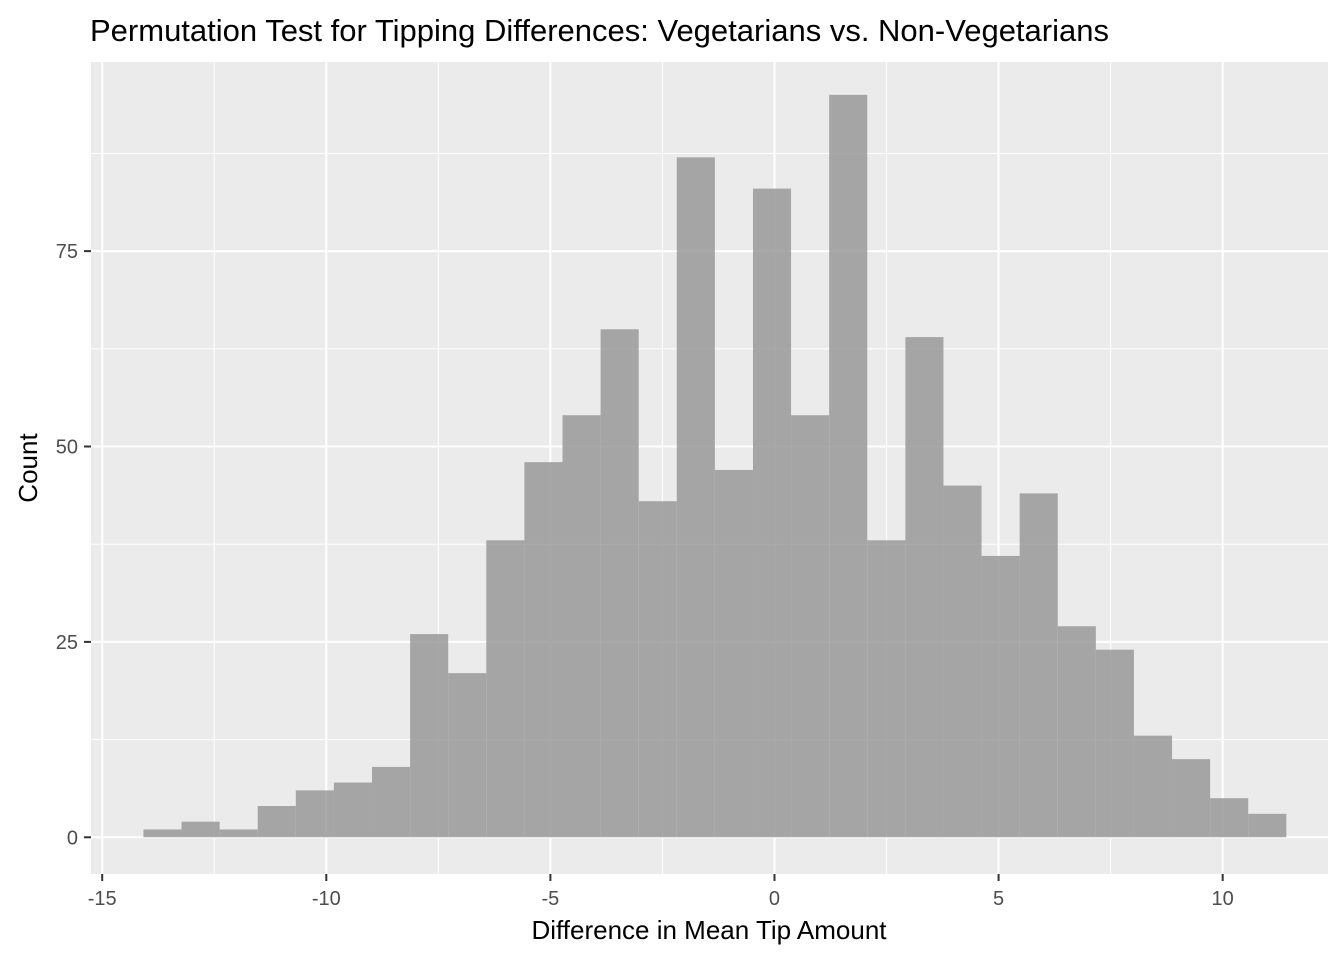  Describe the element at coordinates (550, 899) in the screenshot. I see `x-tick-label: -5` at that location.